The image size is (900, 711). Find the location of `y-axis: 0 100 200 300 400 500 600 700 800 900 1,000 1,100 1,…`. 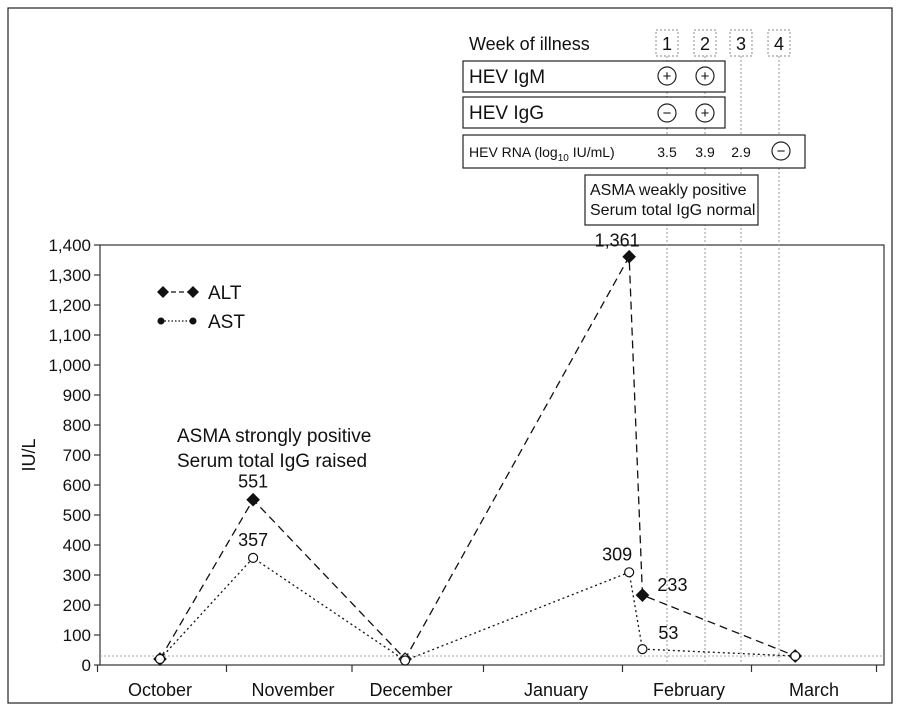

y-axis: 0 100 200 300 400 500 600 700 800 900 1,000 1,100 1,… is located at coordinates (74, 455).